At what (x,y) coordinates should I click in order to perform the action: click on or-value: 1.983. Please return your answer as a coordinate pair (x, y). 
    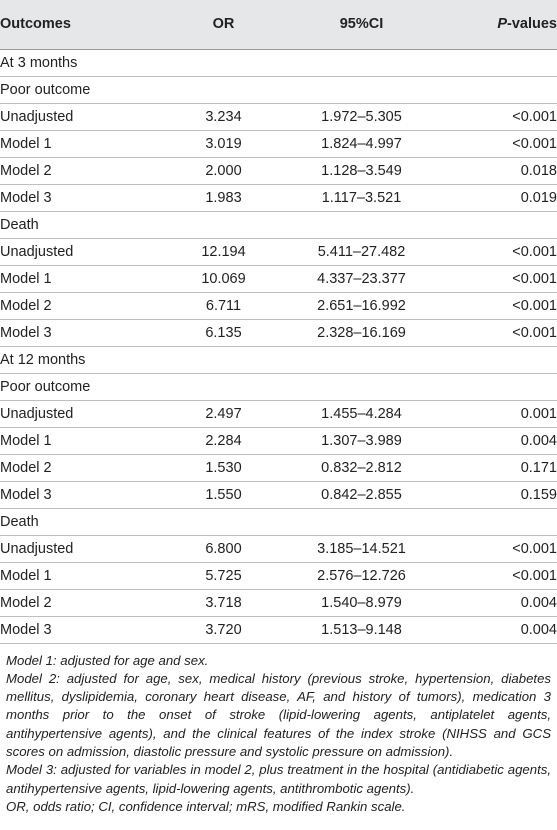
    Looking at the image, I should click on (223, 198).